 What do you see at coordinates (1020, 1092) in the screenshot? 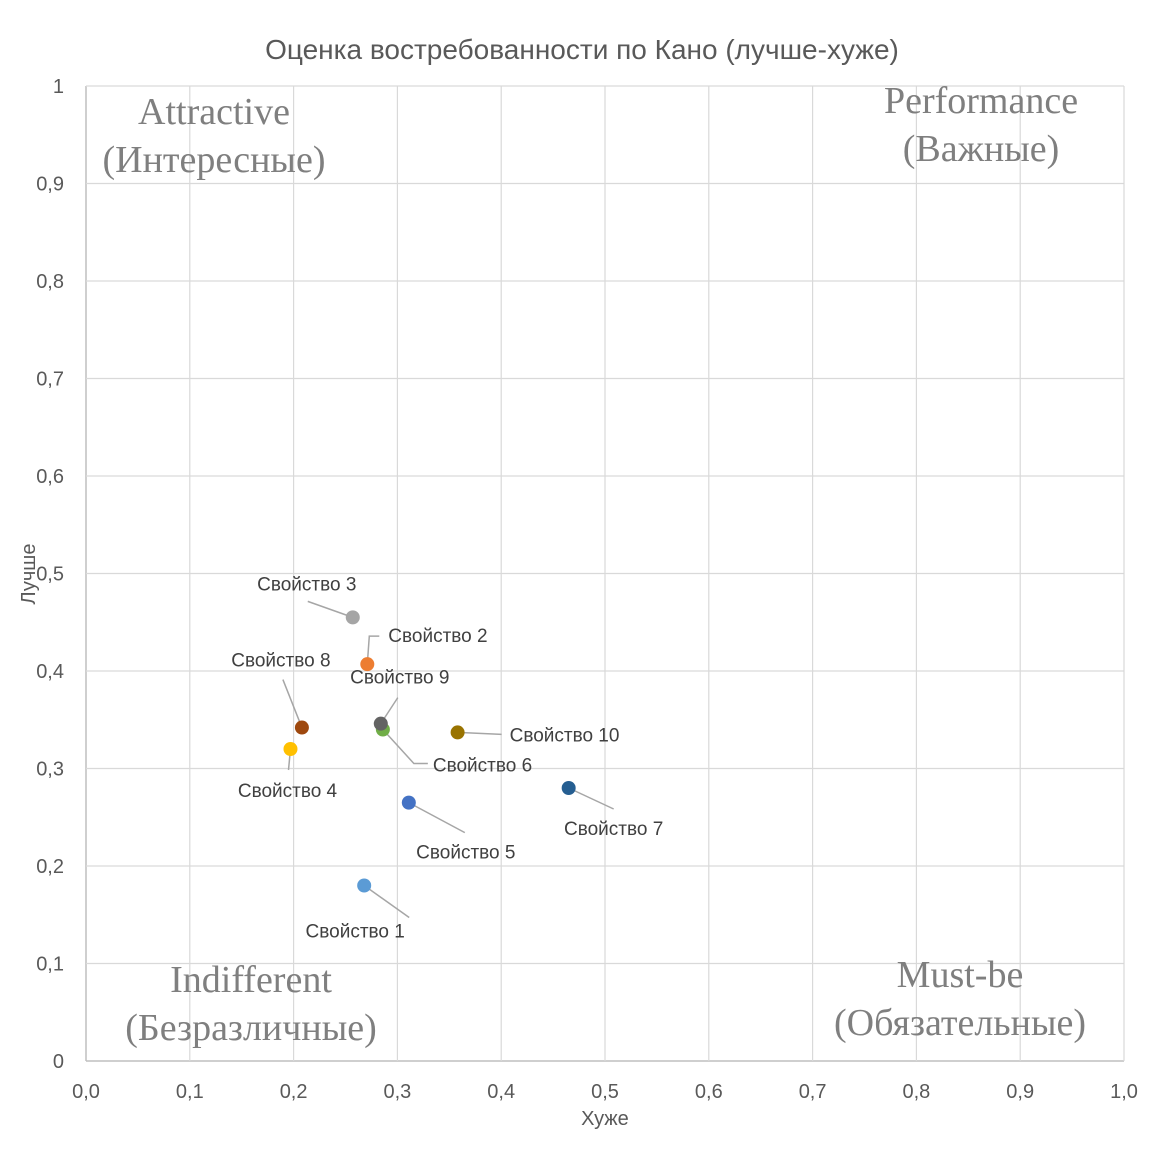
I see `x-tick-label: 0,9` at bounding box center [1020, 1092].